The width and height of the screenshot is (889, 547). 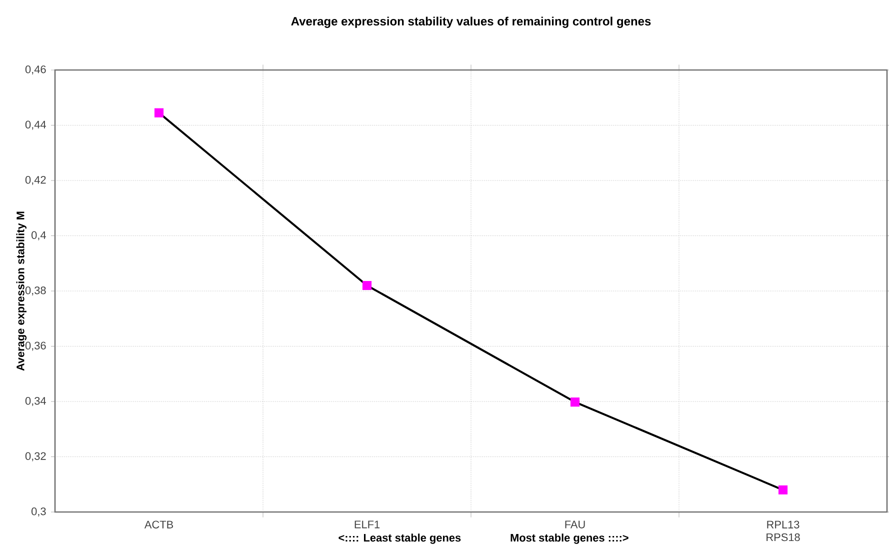 What do you see at coordinates (575, 524) in the screenshot?
I see `x-tick-label: FAU` at bounding box center [575, 524].